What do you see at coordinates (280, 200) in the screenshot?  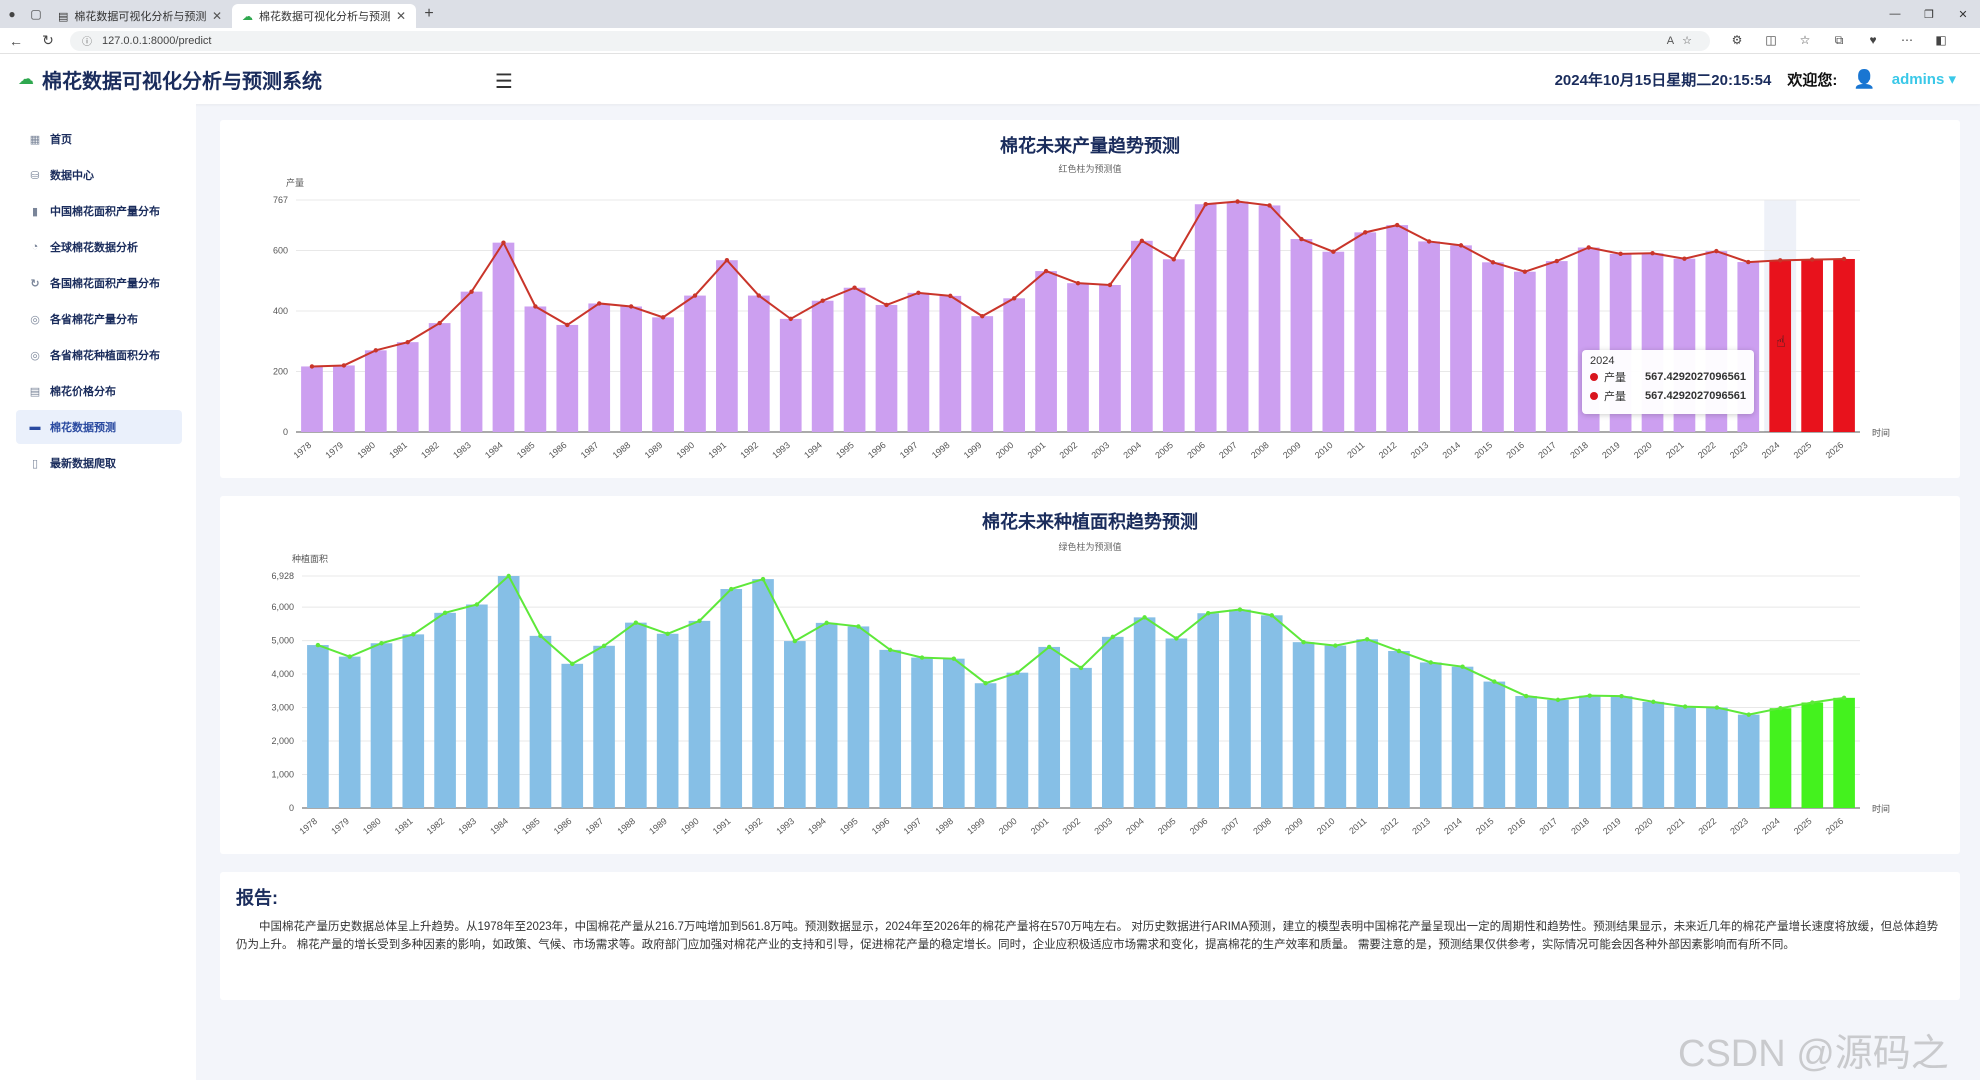 I see `y-tick-label: 767` at bounding box center [280, 200].